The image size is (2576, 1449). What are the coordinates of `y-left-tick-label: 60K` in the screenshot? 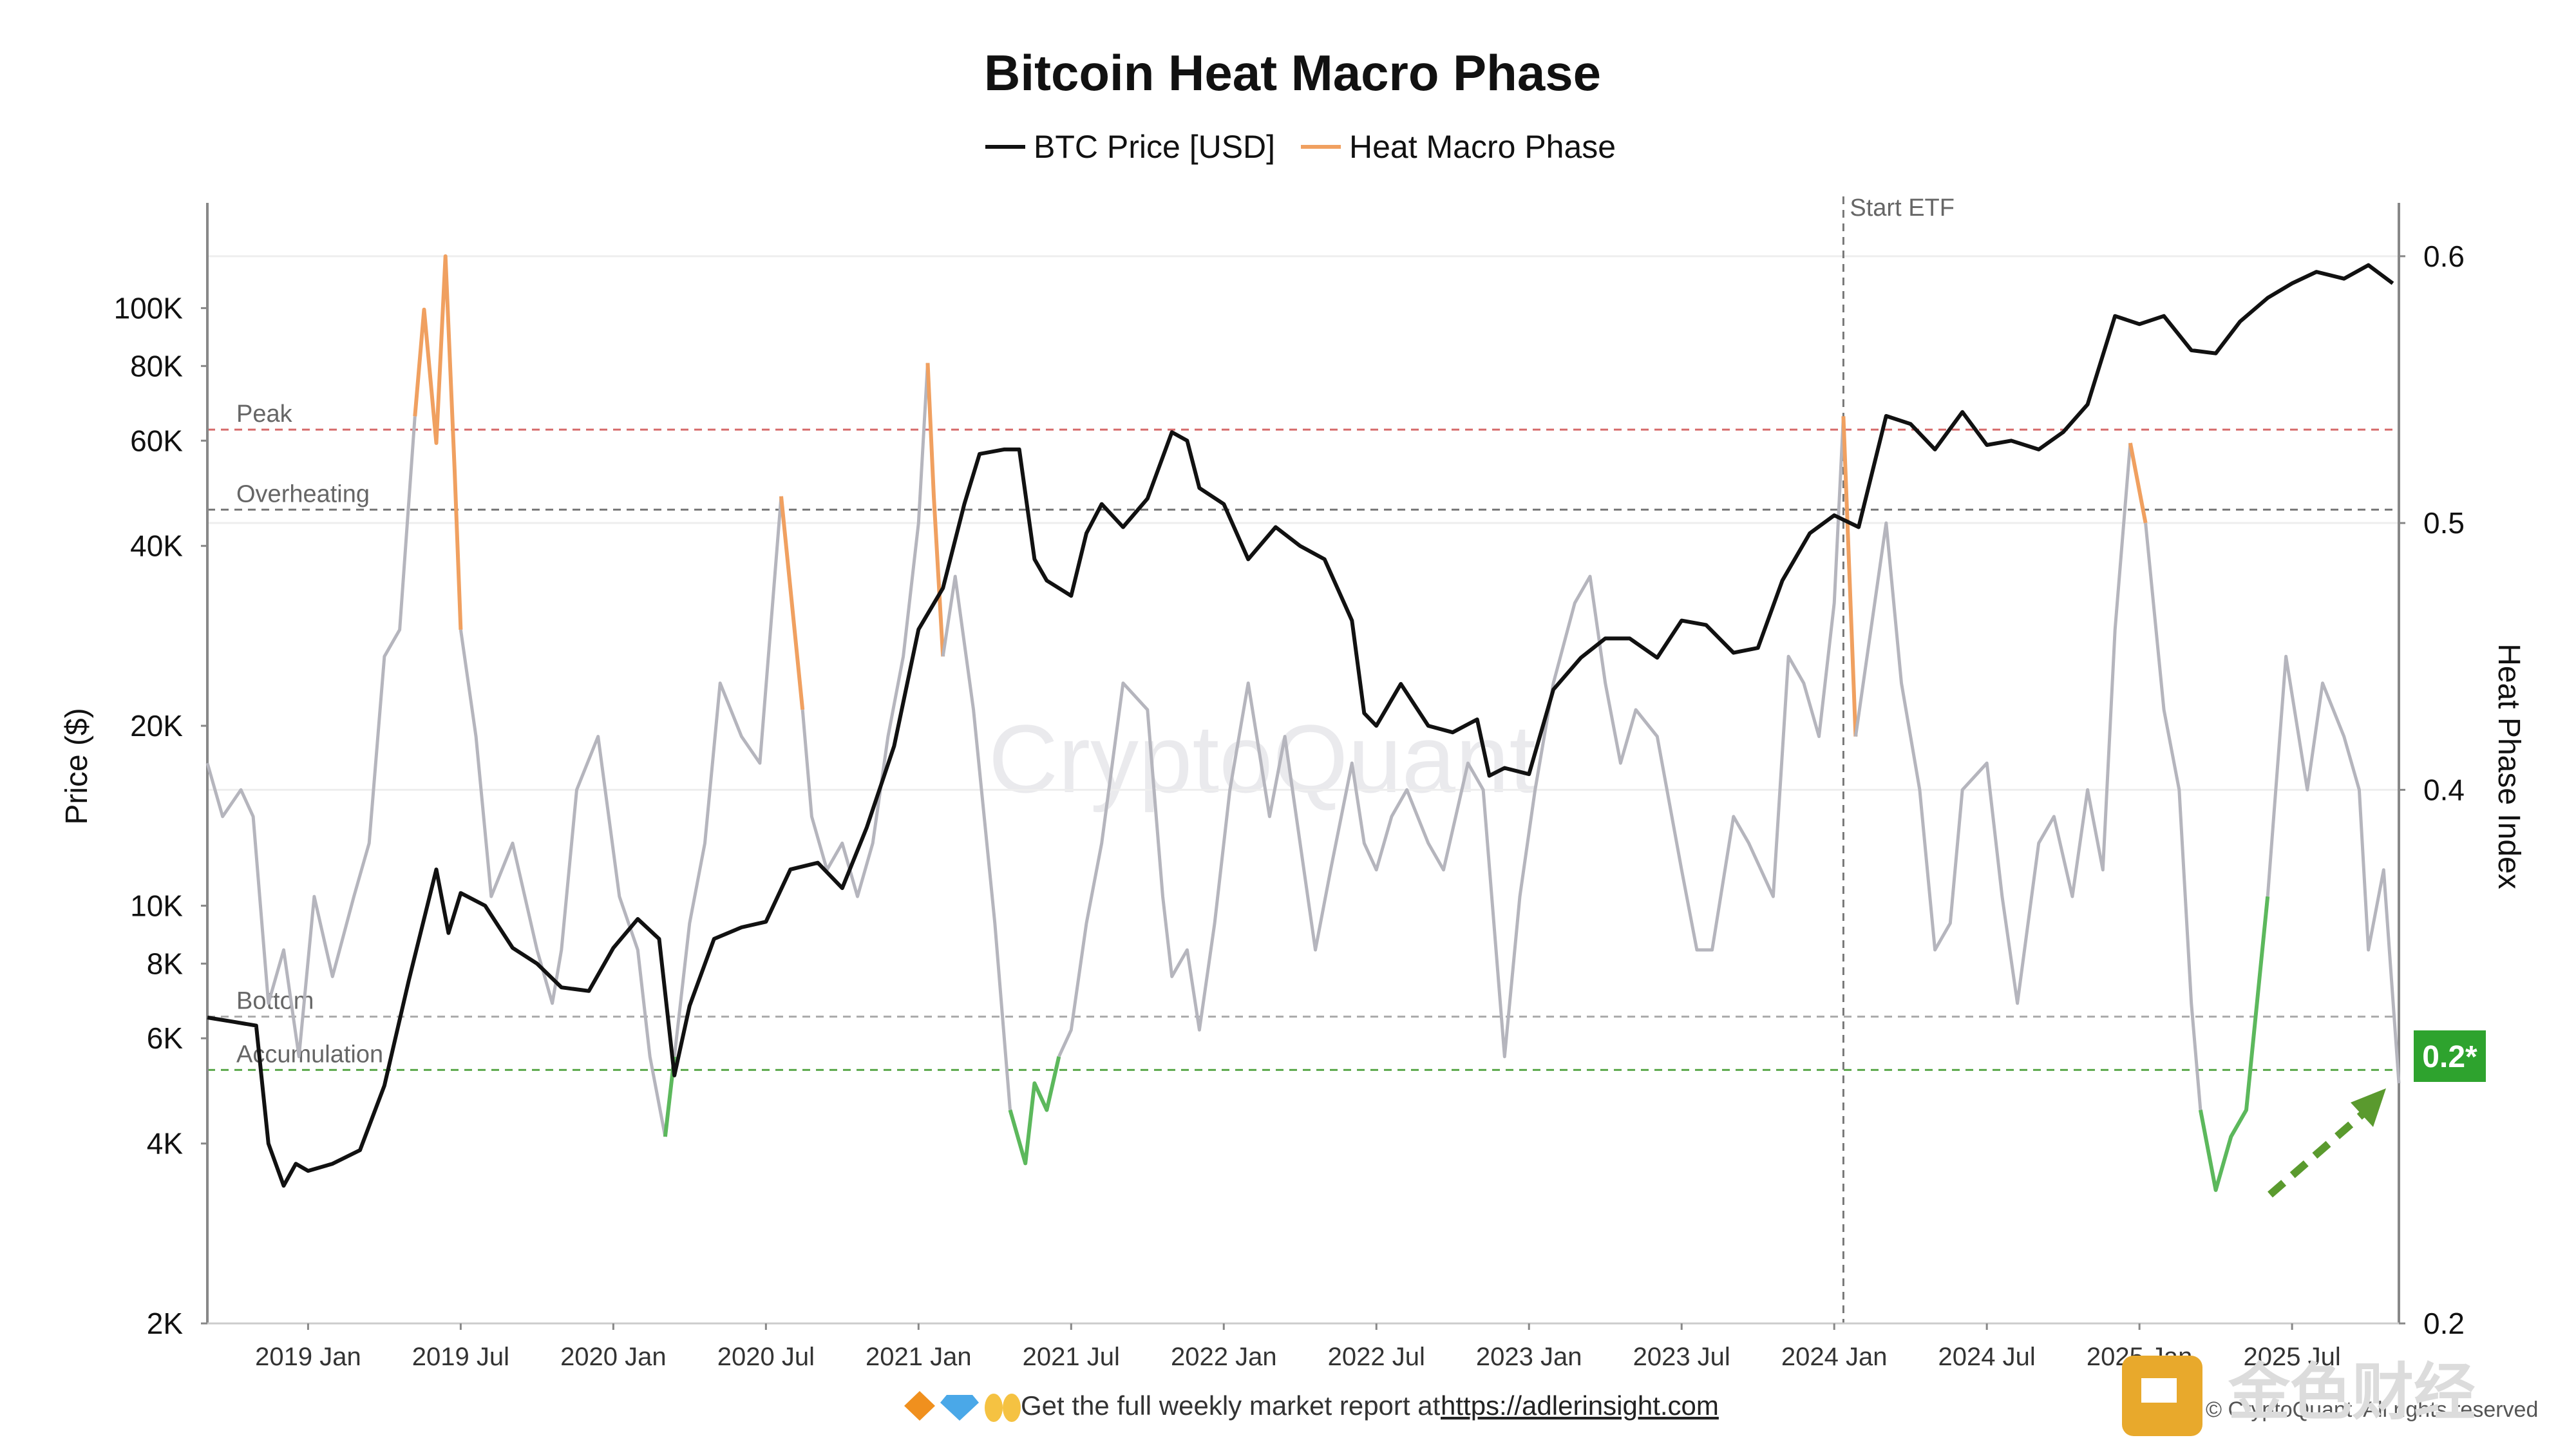 It's located at (156, 441).